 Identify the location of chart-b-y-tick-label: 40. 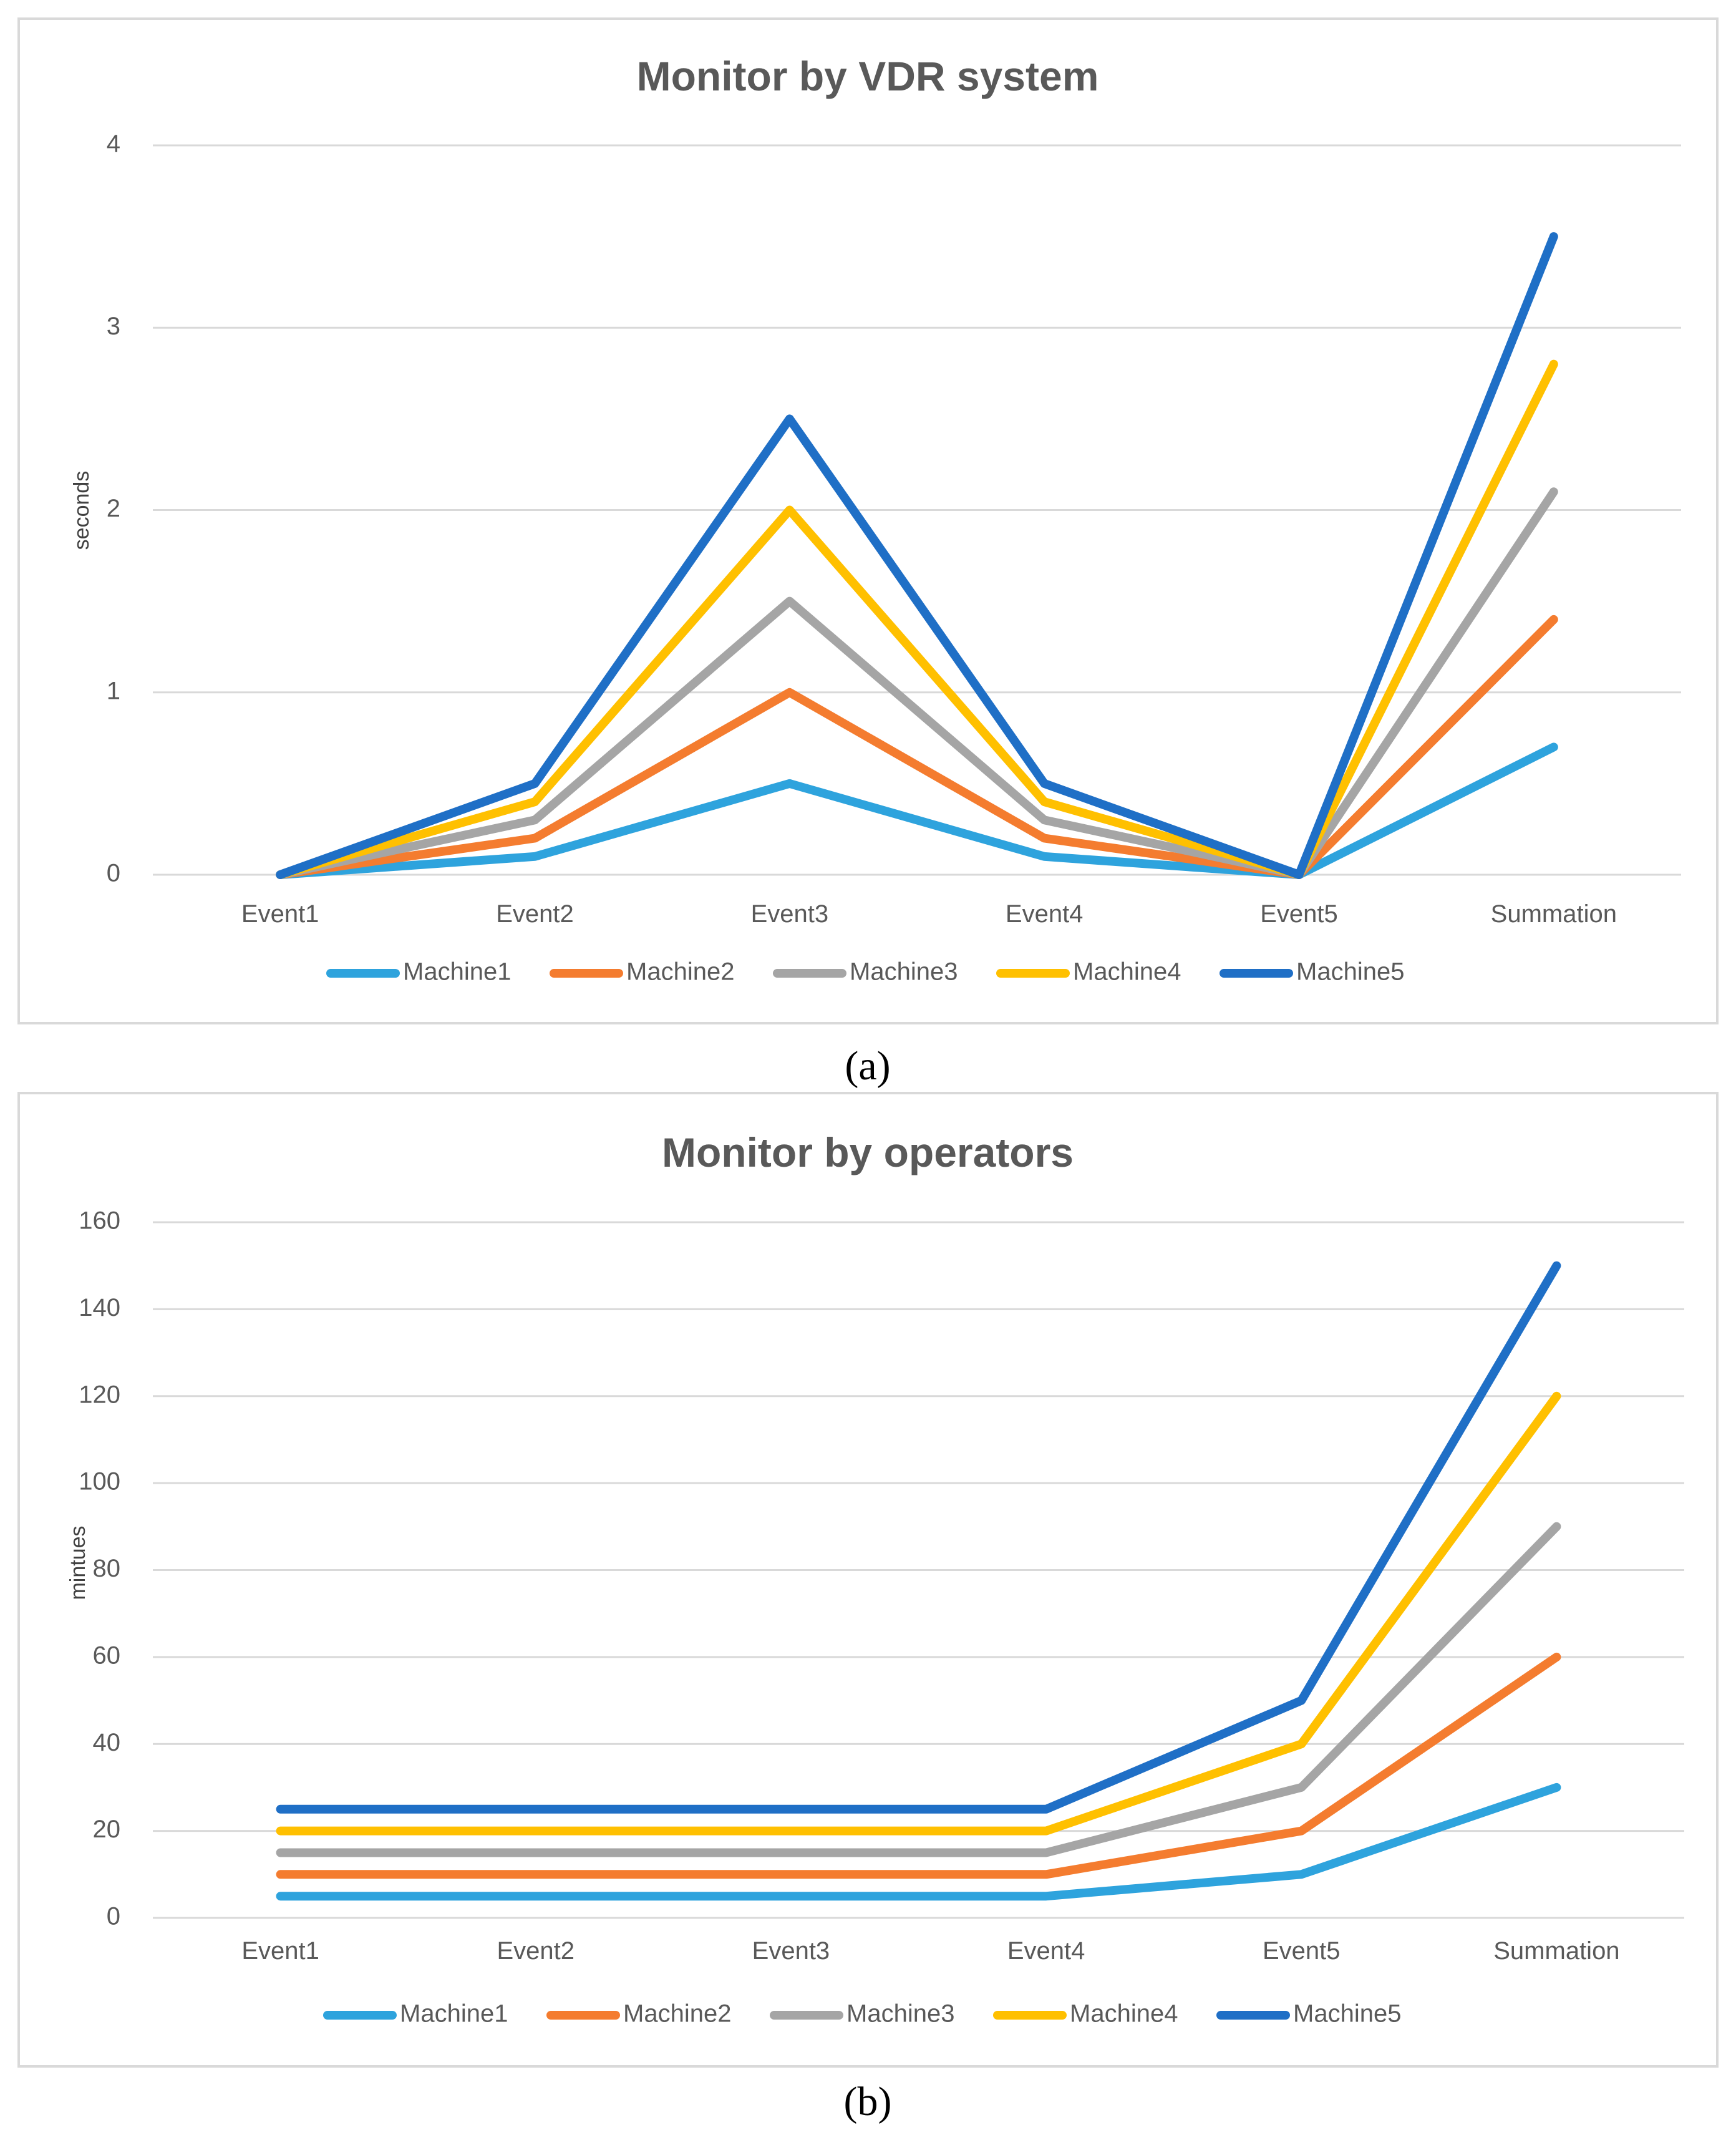
(107, 1742).